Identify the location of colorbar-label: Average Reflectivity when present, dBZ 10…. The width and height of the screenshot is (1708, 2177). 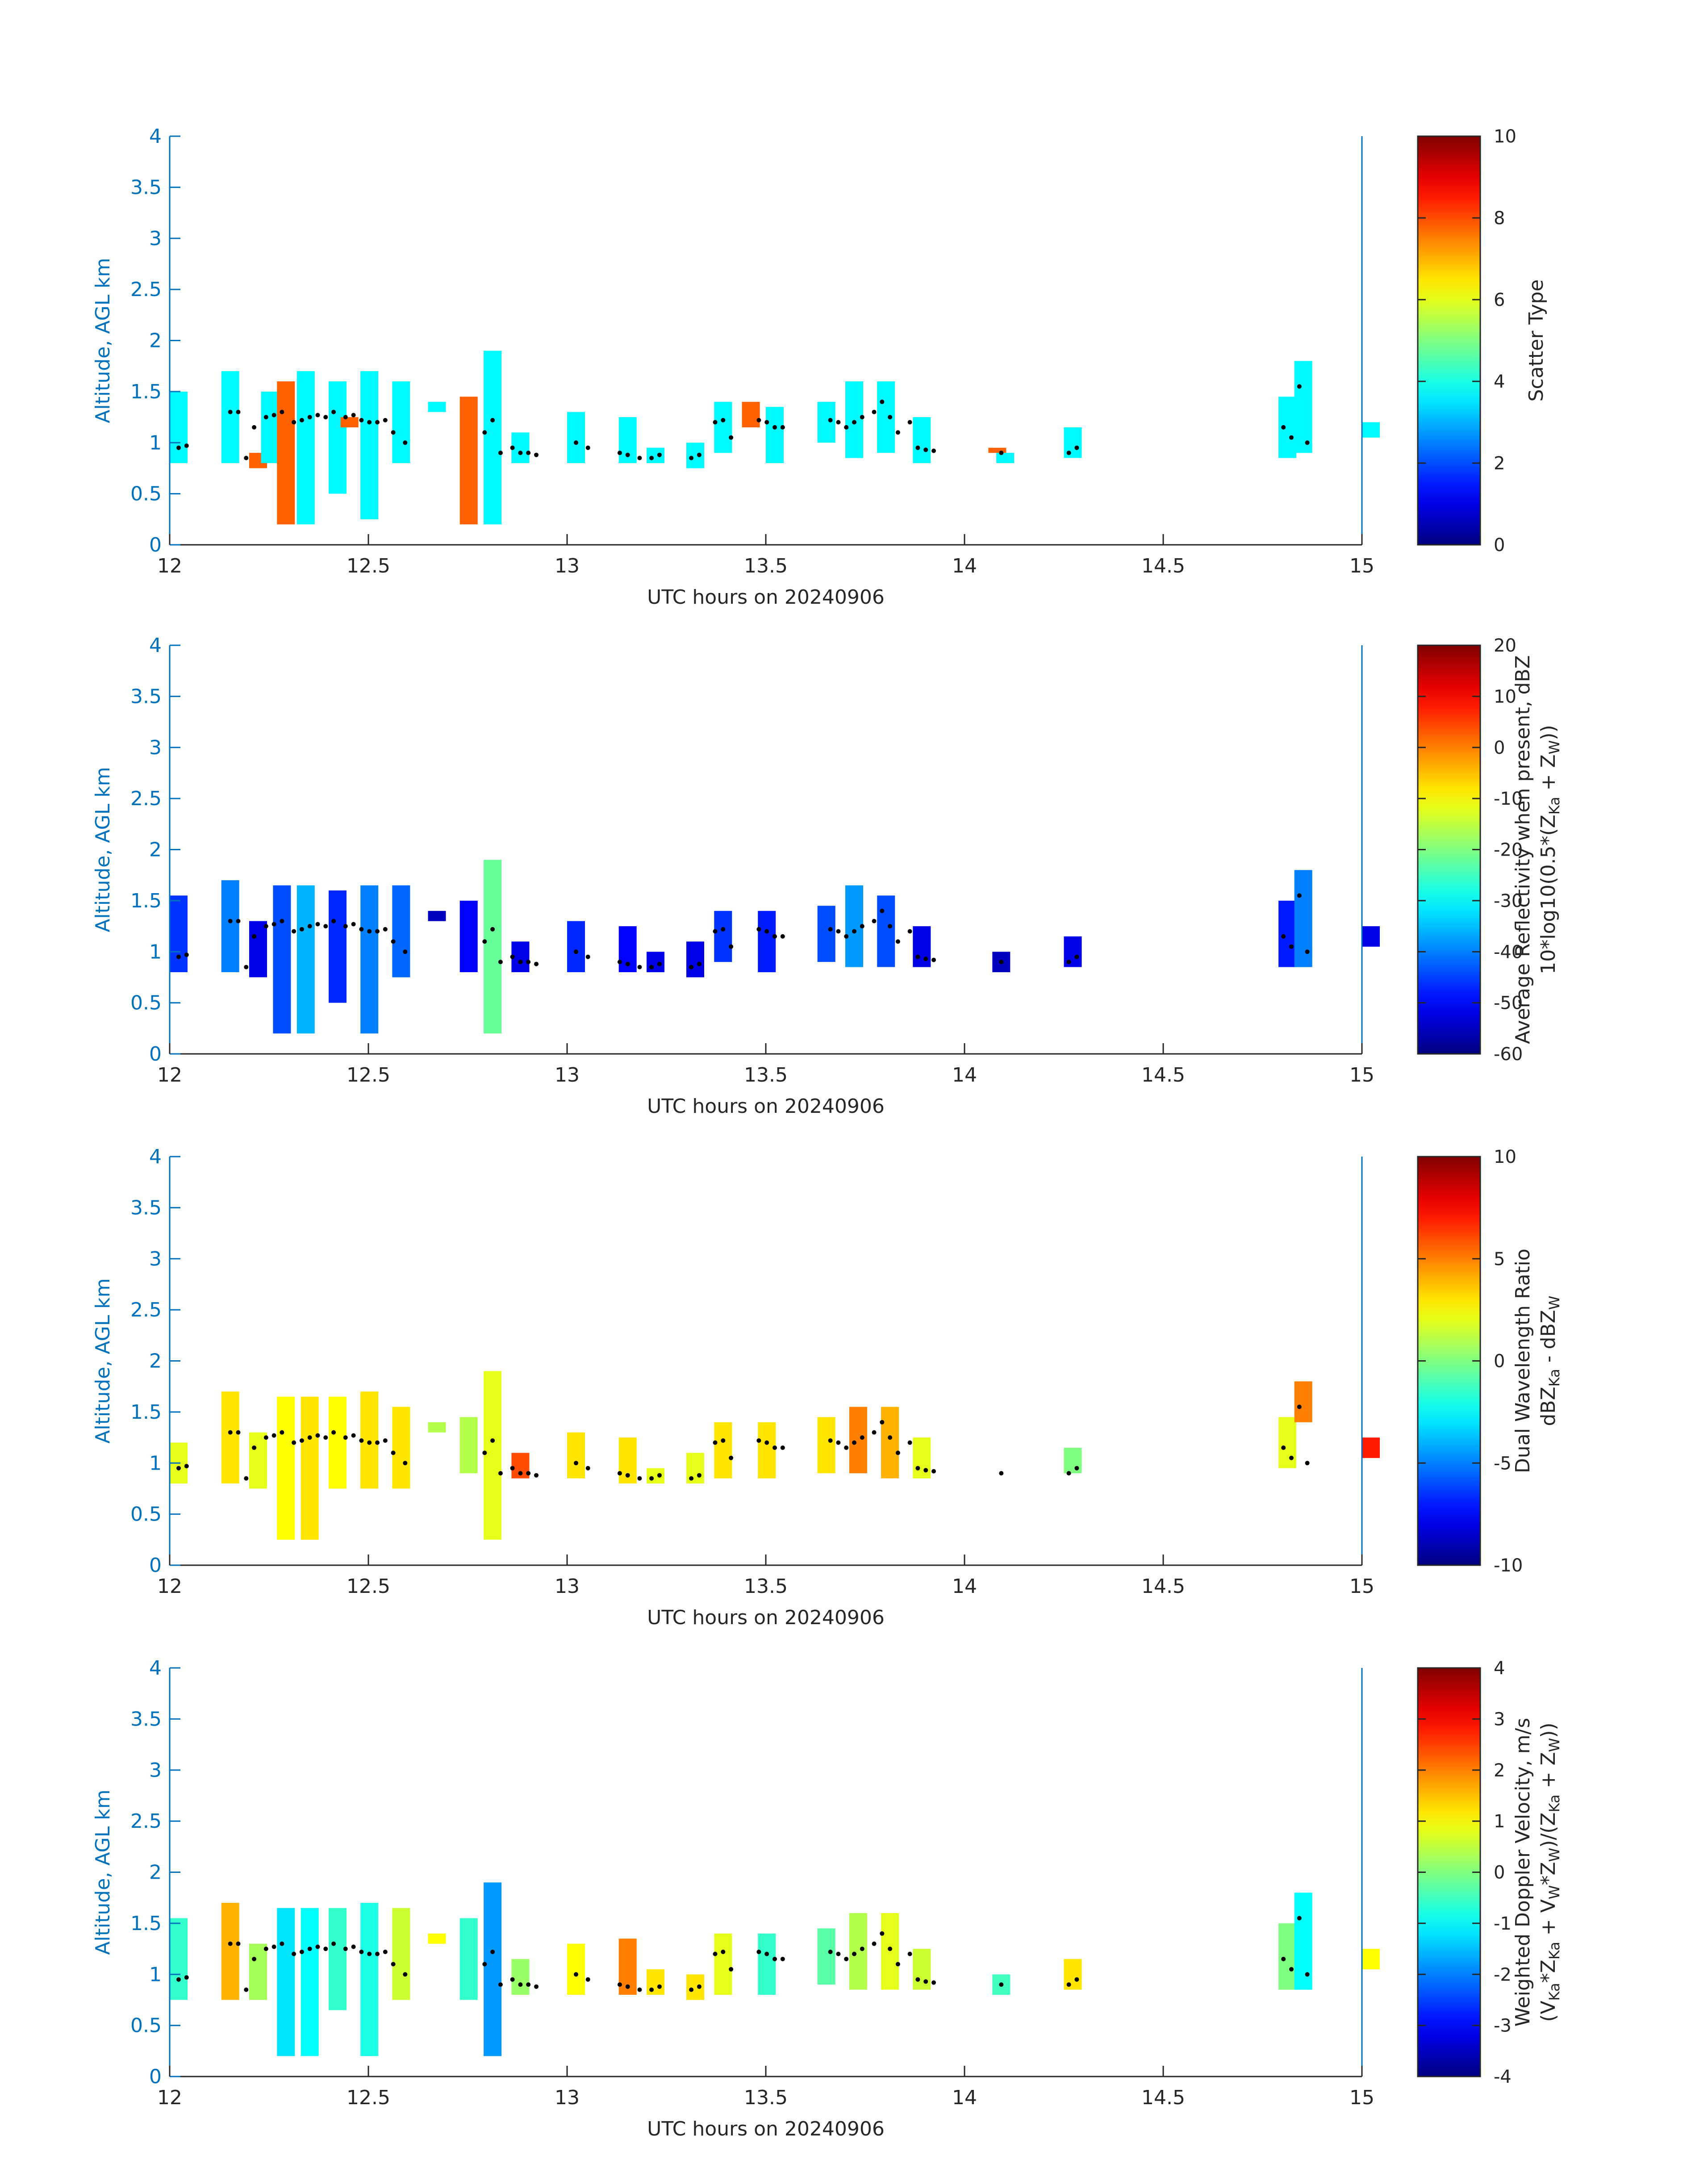
(1537, 849).